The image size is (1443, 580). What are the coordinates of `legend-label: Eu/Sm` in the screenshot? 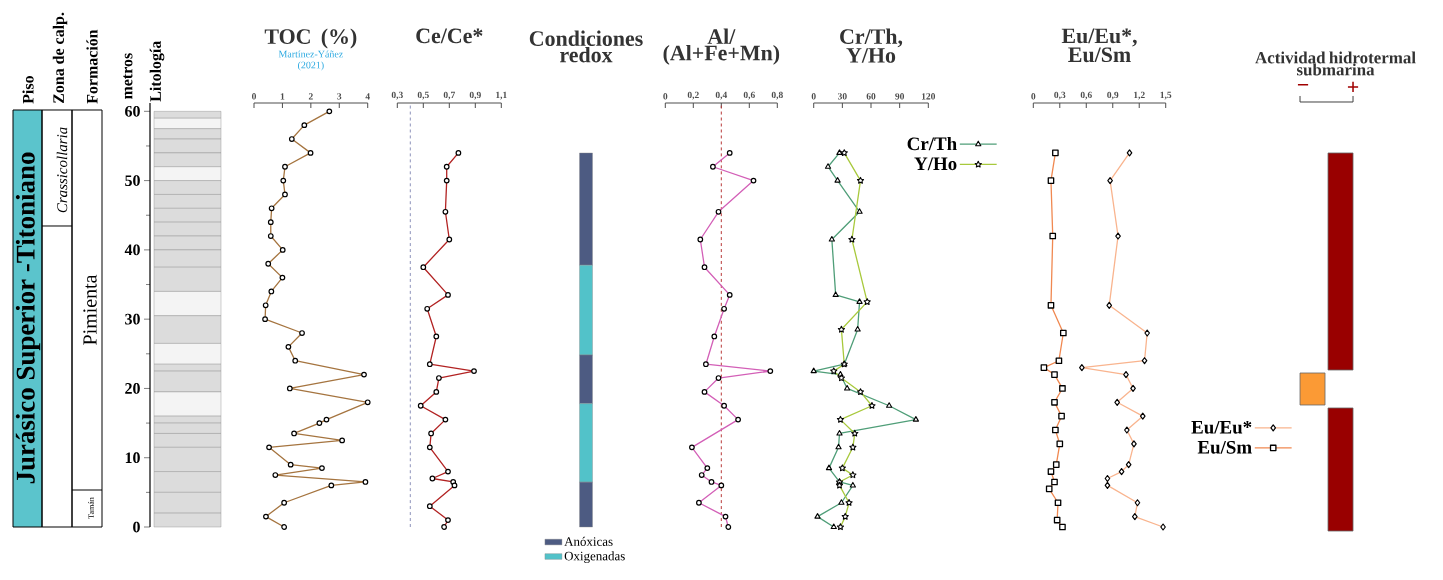 It's located at (1224, 447).